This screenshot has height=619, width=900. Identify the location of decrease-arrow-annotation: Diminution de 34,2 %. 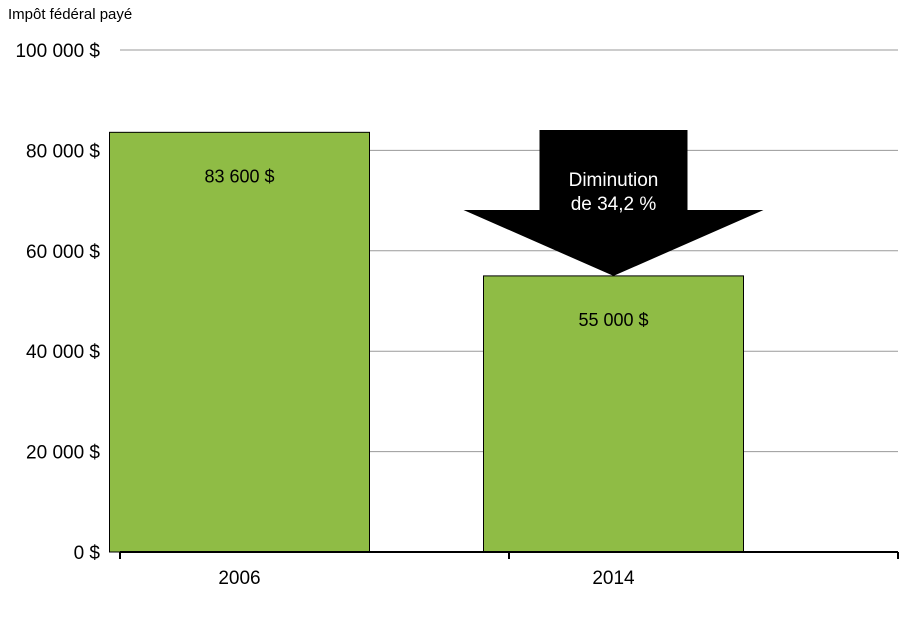
(613, 203).